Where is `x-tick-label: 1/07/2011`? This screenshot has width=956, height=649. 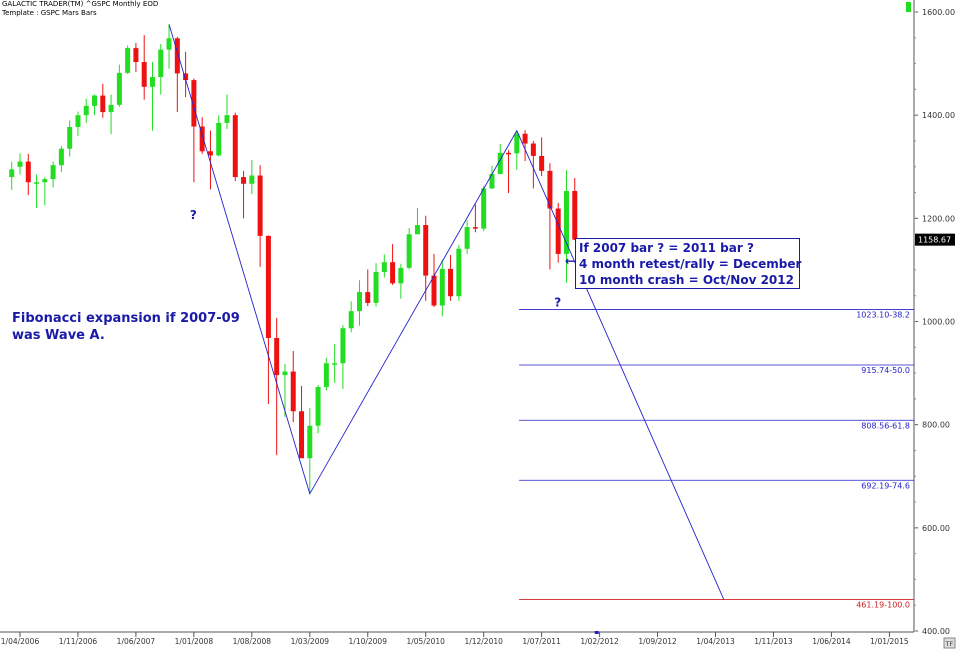
x-tick-label: 1/07/2011 is located at coordinates (541, 641).